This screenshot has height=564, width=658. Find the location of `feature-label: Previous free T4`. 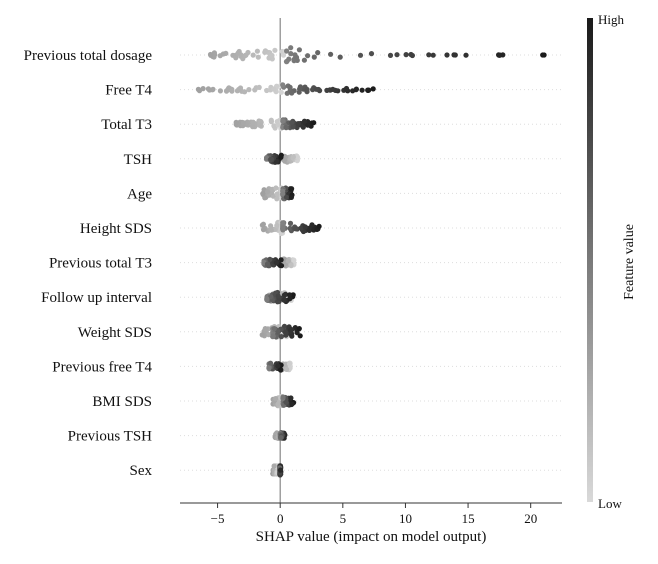

feature-label: Previous free T4 is located at coordinates (102, 367).